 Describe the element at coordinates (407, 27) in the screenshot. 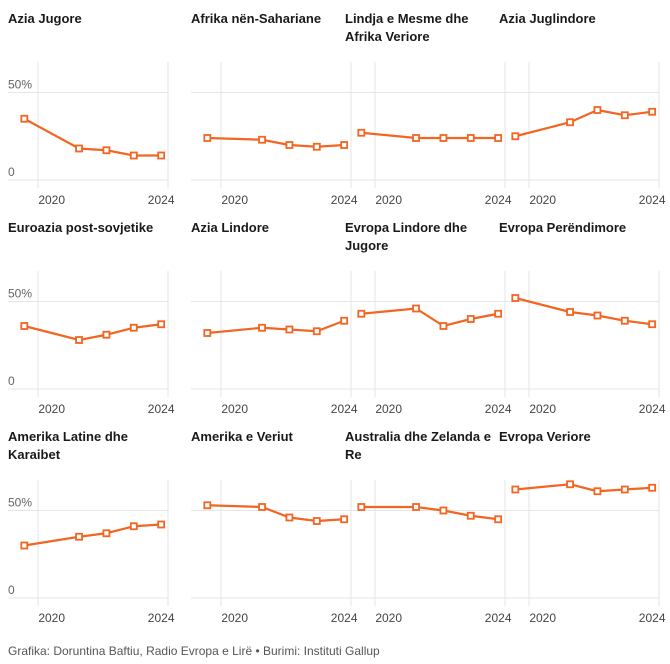

I see `panel-title: Lindja e Mesme dhe Afrika Veriore` at that location.